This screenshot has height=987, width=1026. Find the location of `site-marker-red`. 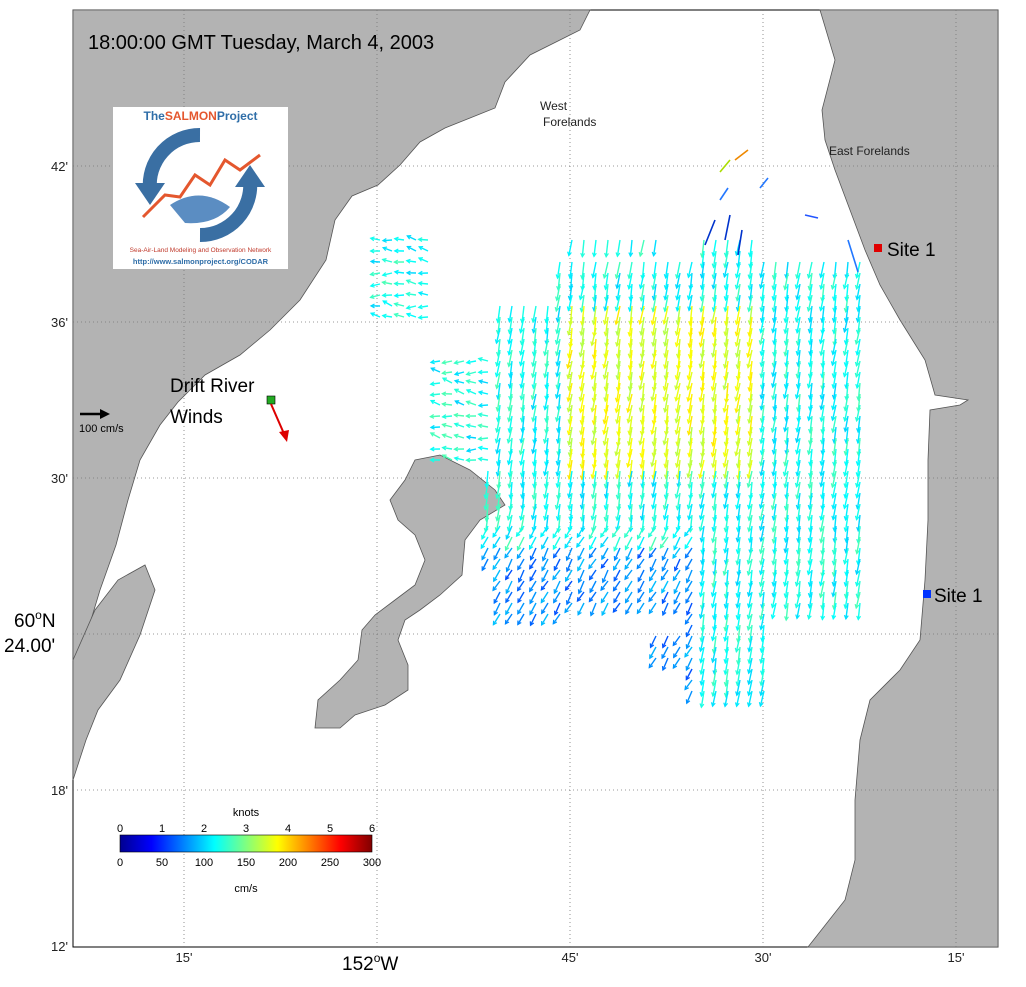

site-marker-red is located at coordinates (878, 248).